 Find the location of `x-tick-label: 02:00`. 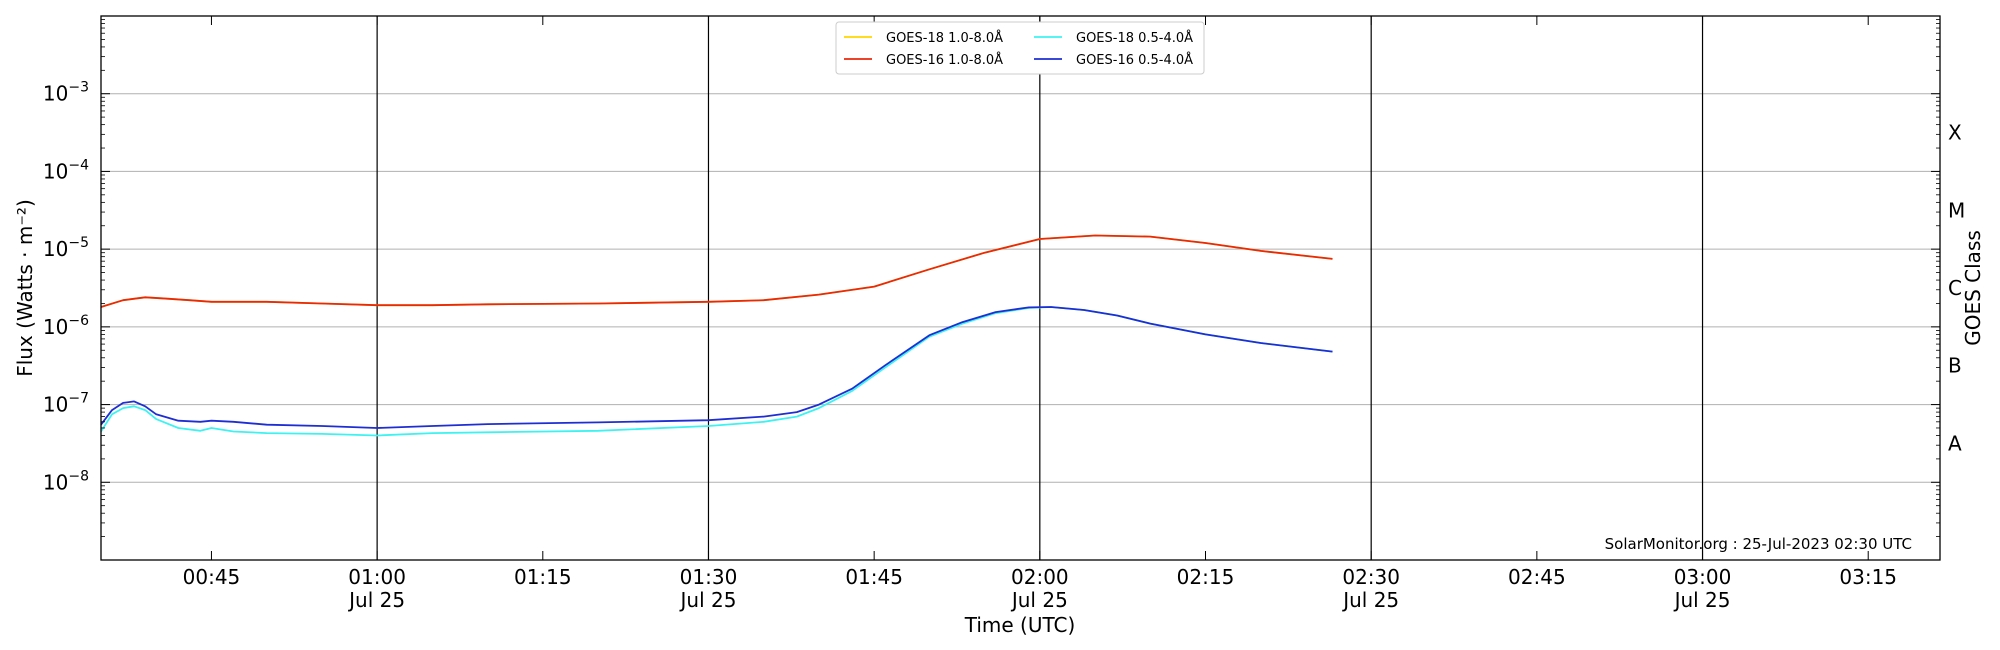

x-tick-label: 02:00 is located at coordinates (1040, 577).